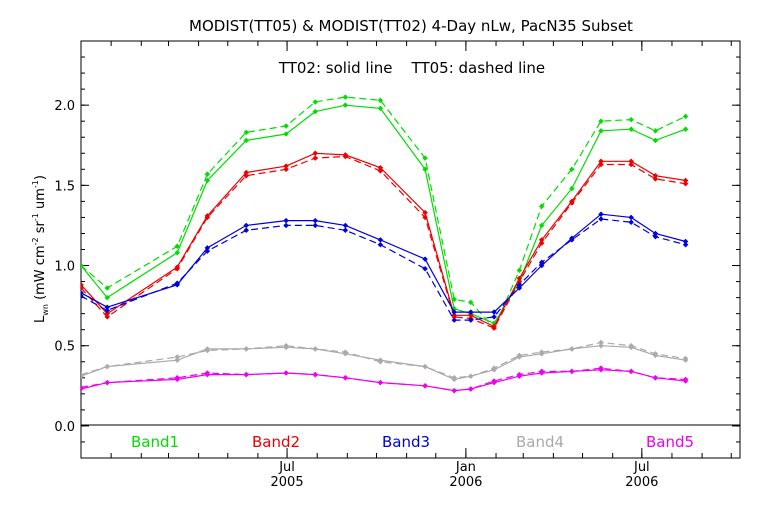 The width and height of the screenshot is (768, 512). Describe the element at coordinates (40, 229) in the screenshot. I see `ylabel-sr: sr` at that location.